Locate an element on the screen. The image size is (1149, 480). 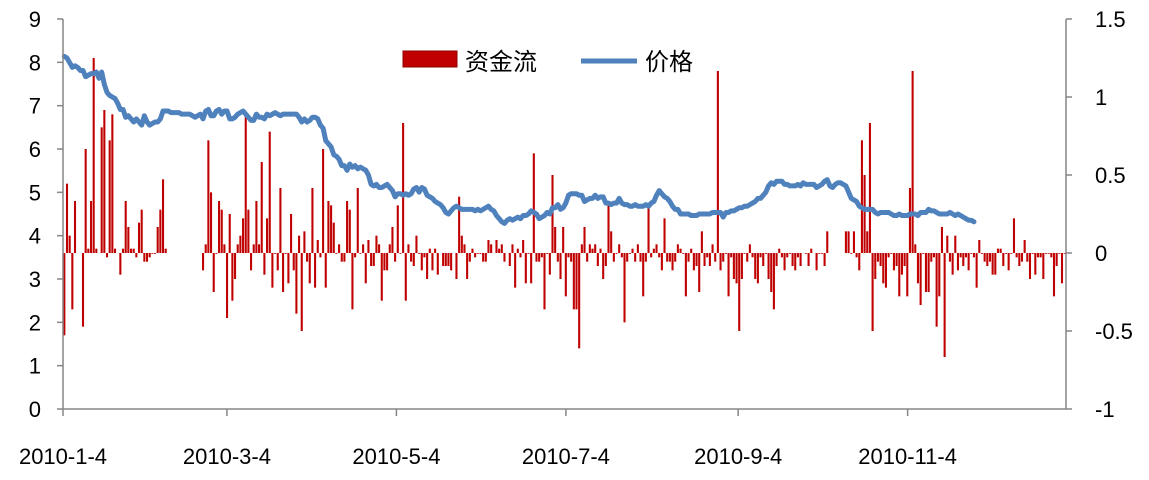
y-left-tick-label: 3 is located at coordinates (35, 279).